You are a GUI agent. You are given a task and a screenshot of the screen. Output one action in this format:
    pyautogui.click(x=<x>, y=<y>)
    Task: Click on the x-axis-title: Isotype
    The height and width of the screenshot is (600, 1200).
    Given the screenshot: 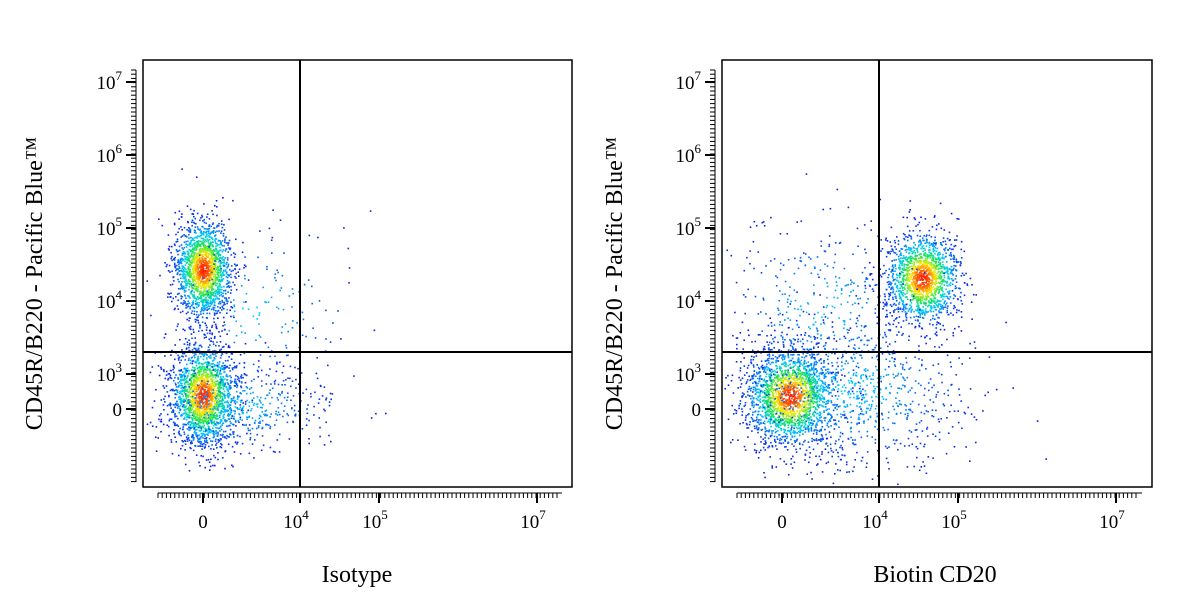 What is the action you would take?
    pyautogui.click(x=357, y=575)
    